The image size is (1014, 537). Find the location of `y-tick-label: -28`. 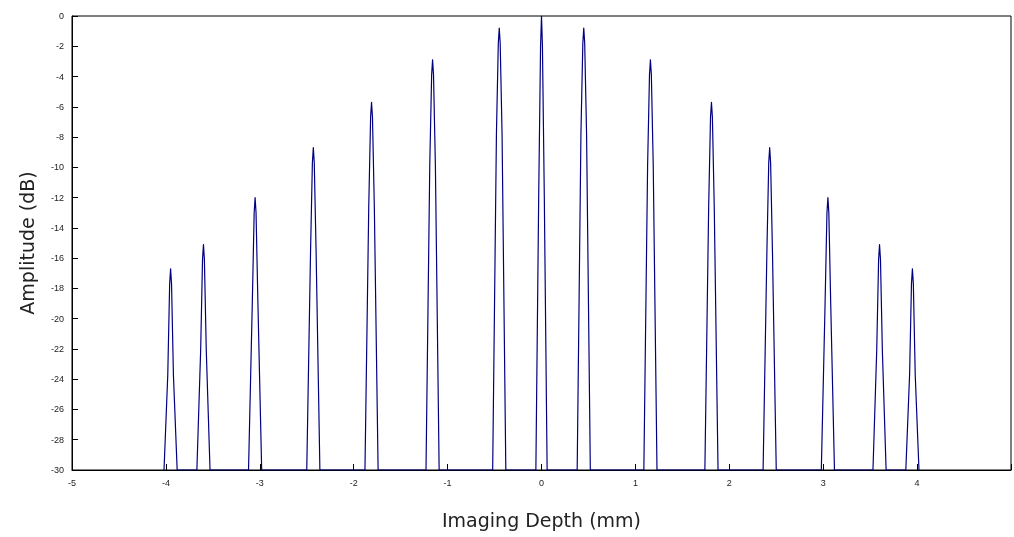

y-tick-label: -28 is located at coordinates (57, 439).